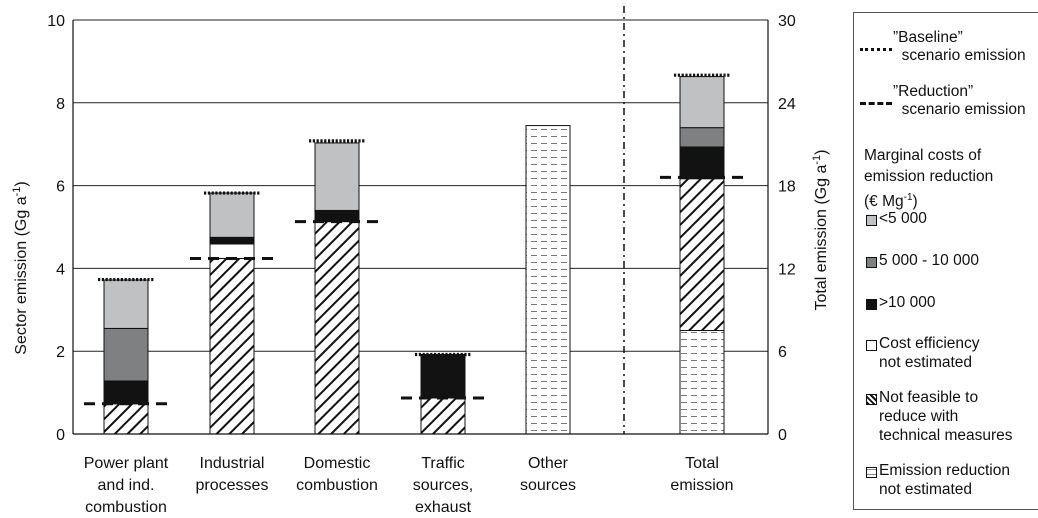 This screenshot has height=518, width=1038. Describe the element at coordinates (891, 201) in the screenshot. I see `legend-heading-line-3: (€ Mg-1)` at that location.